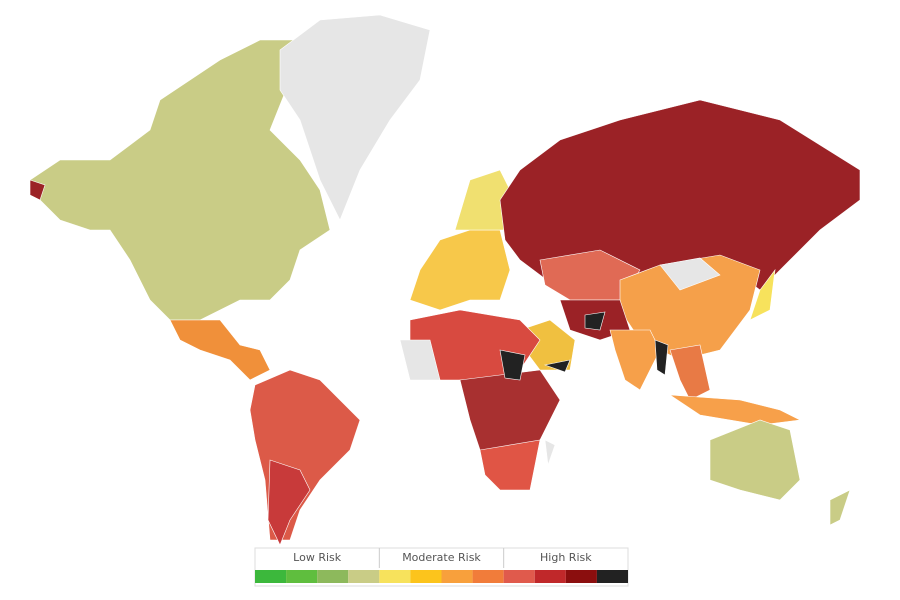  What do you see at coordinates (595, 321) in the screenshot?
I see `afghanistan` at bounding box center [595, 321].